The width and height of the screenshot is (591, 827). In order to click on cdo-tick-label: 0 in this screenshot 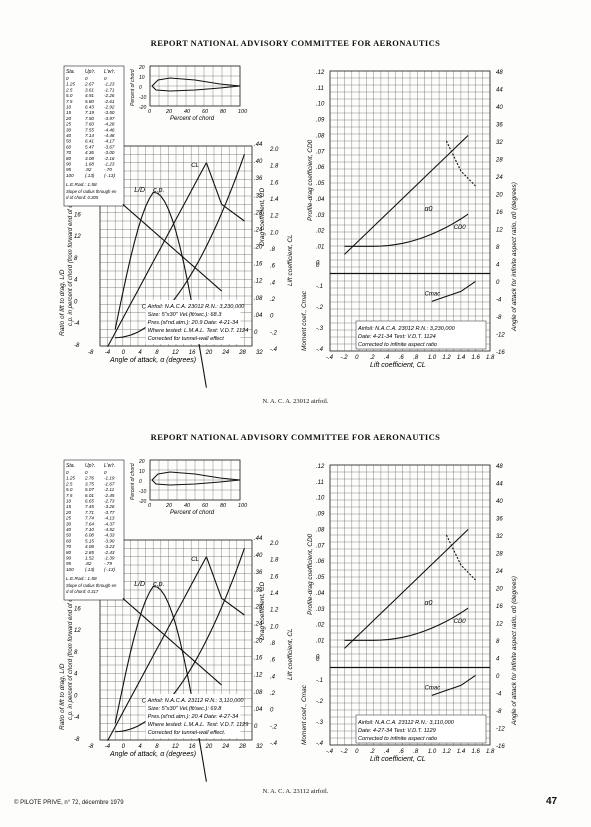, I will do `click(318, 263)`.